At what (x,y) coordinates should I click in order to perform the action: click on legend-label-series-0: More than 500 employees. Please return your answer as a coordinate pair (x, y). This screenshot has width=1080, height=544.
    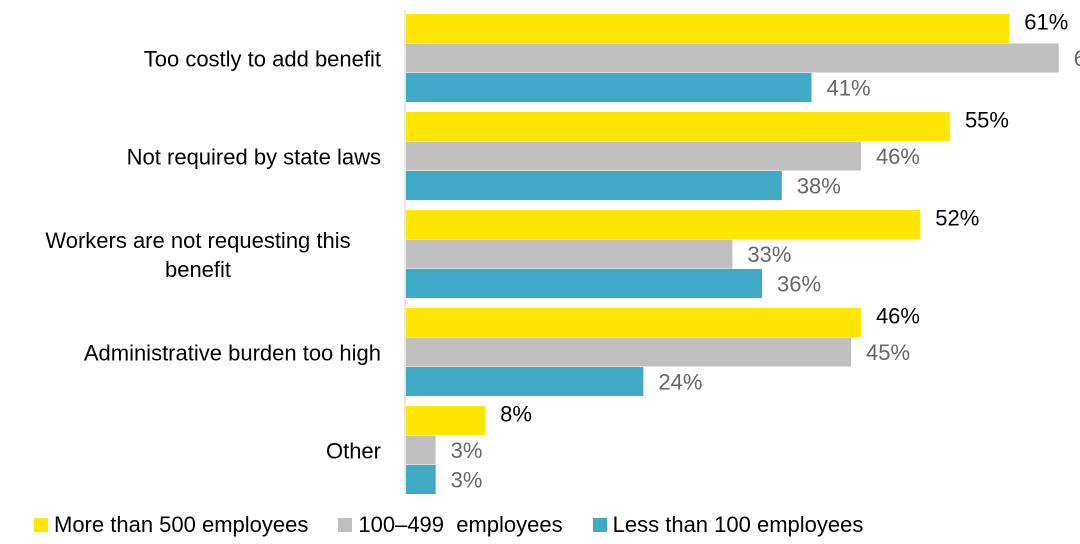
    Looking at the image, I should click on (181, 524).